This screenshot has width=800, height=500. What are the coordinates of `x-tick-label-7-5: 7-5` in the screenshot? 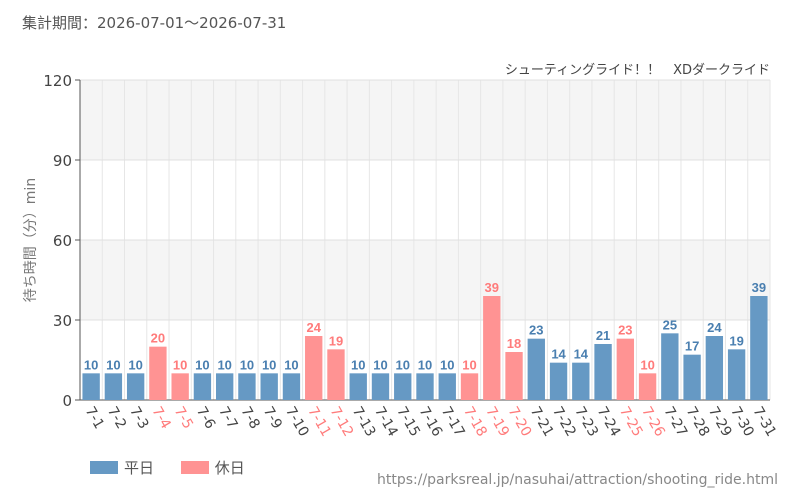 It's located at (183, 418).